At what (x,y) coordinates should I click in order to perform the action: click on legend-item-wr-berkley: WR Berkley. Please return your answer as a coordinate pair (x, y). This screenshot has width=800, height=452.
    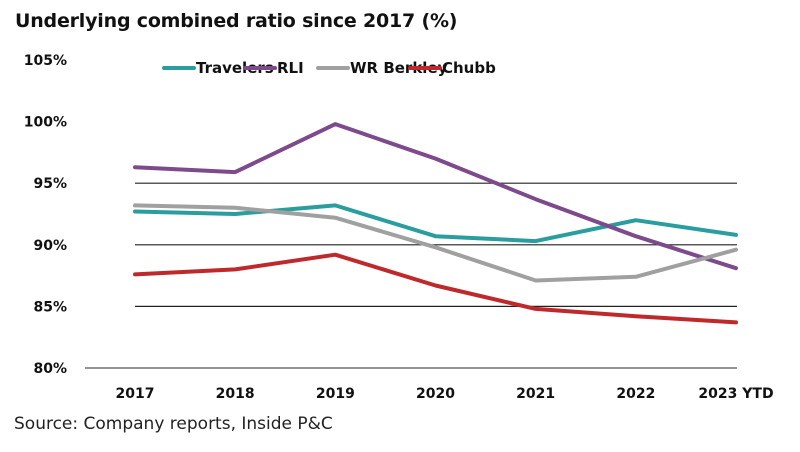
    Looking at the image, I should click on (382, 68).